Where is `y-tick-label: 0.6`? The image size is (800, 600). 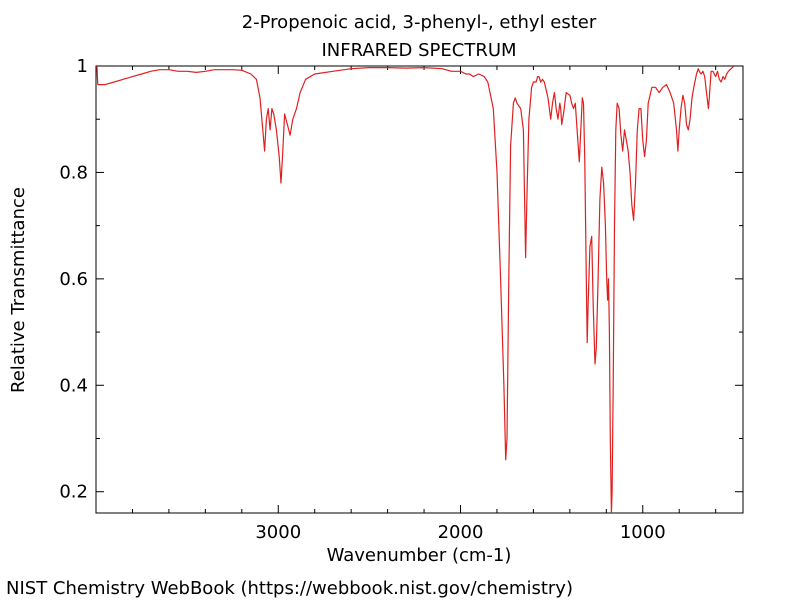
y-tick-label: 0.6 is located at coordinates (73, 279).